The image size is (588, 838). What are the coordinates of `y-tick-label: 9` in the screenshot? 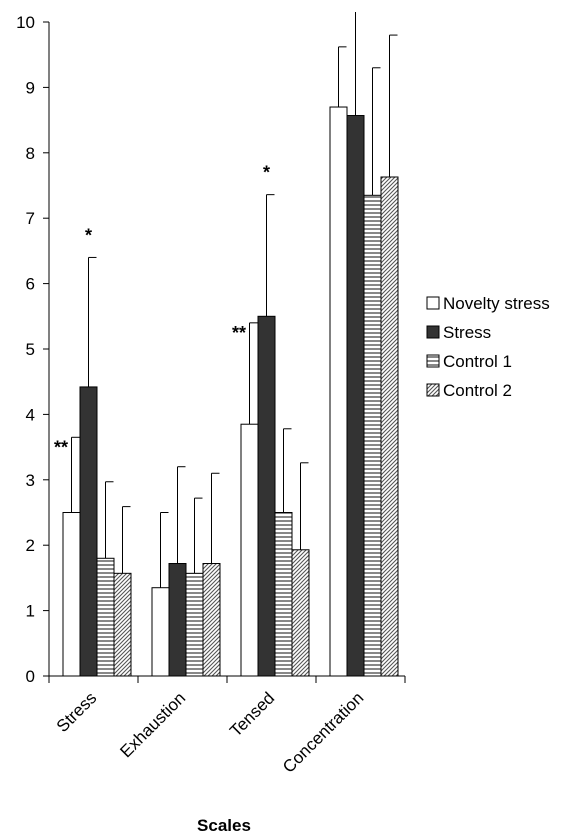 It's located at (30, 87).